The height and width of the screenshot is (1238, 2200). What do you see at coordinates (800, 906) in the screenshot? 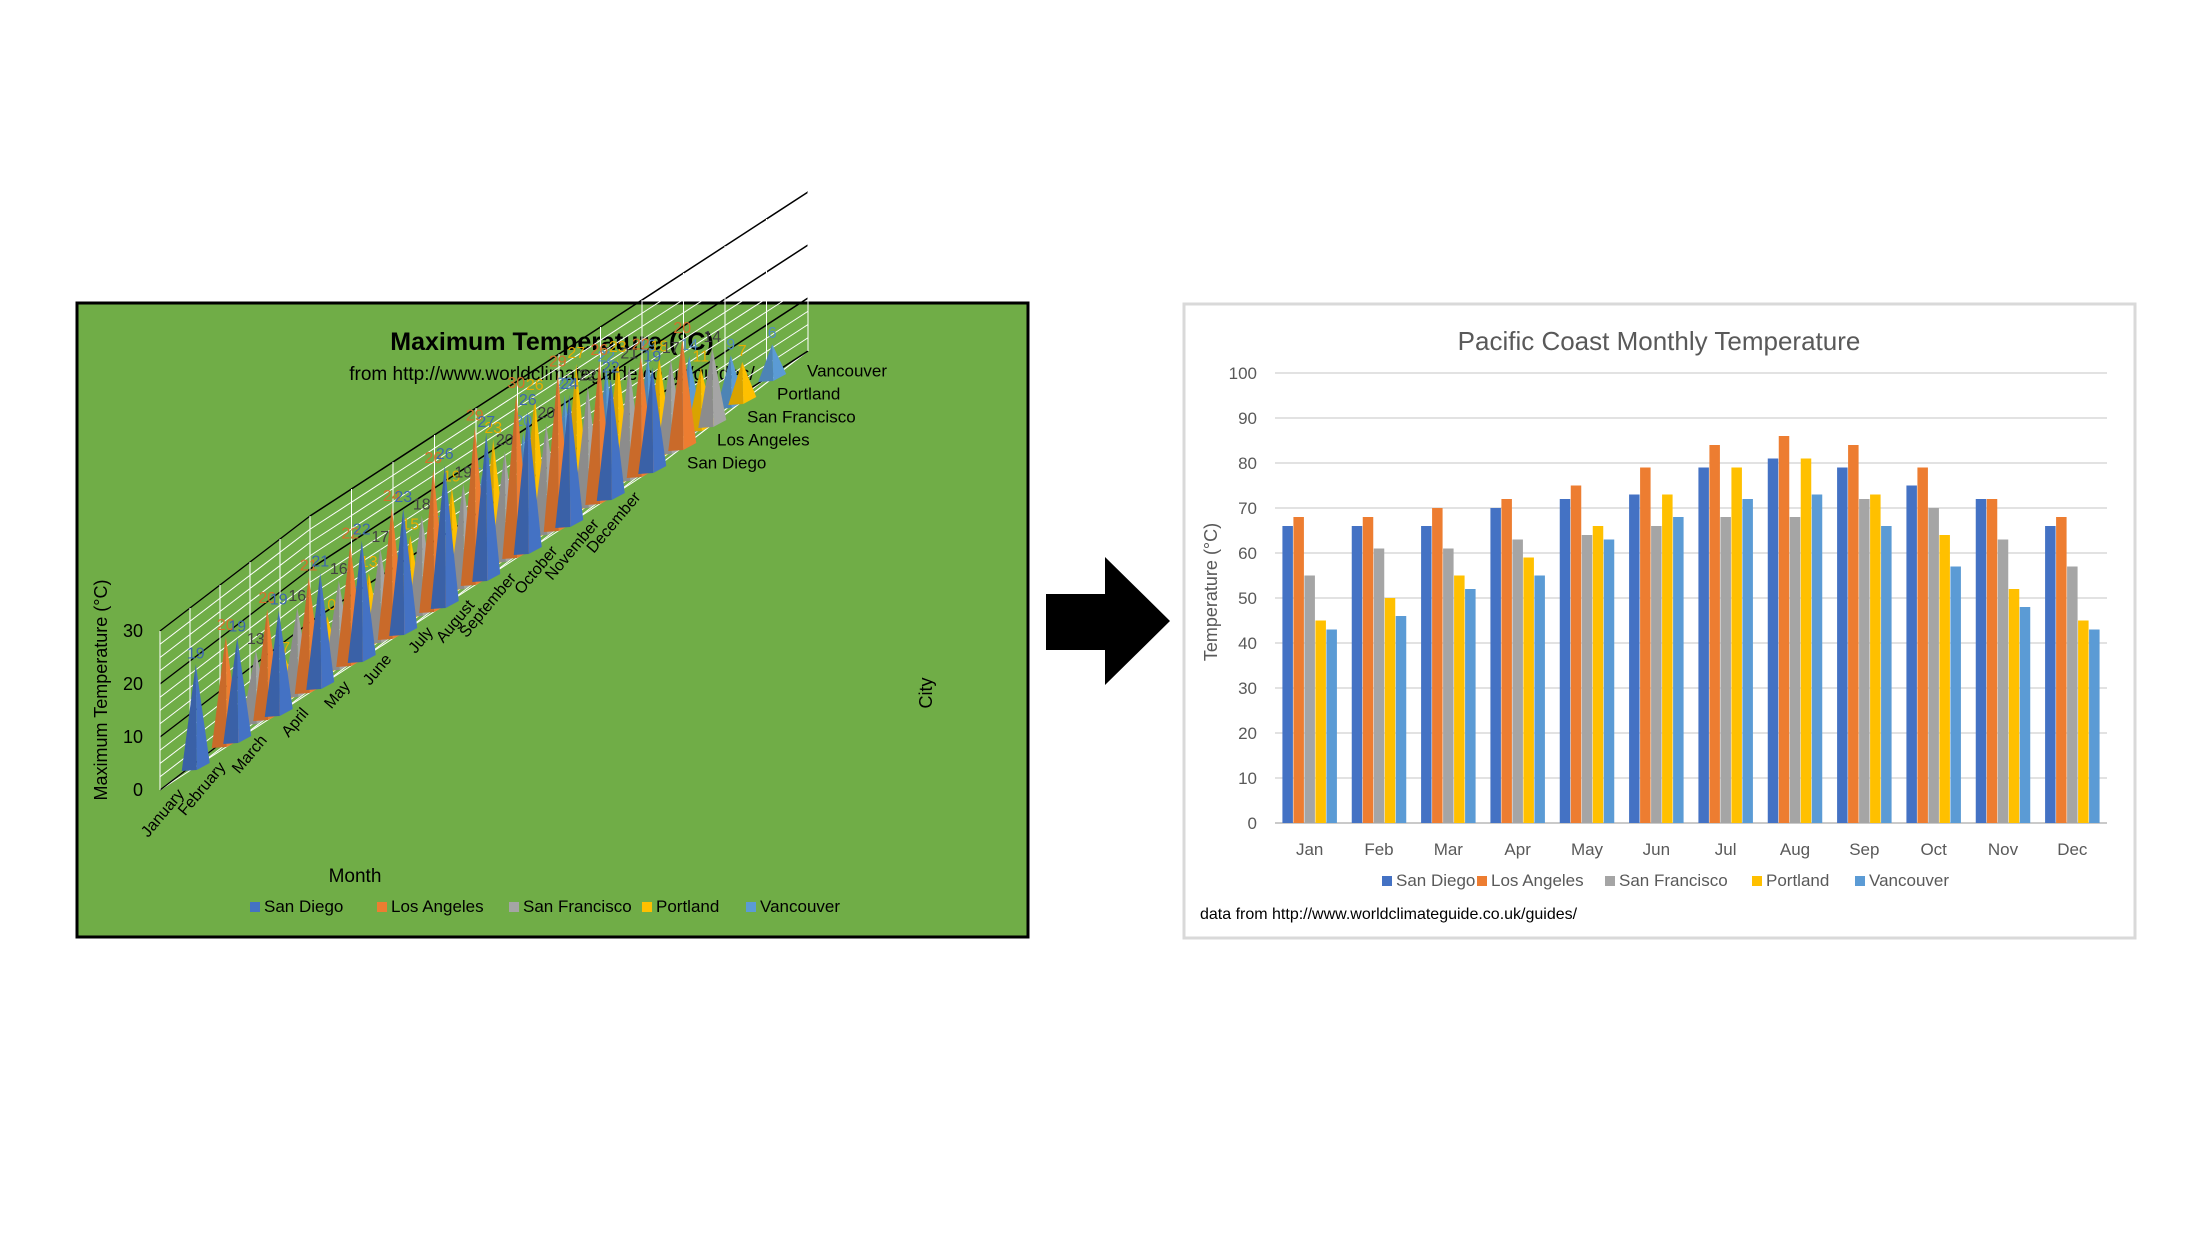
I see `left-legend-label: Vancouver` at bounding box center [800, 906].